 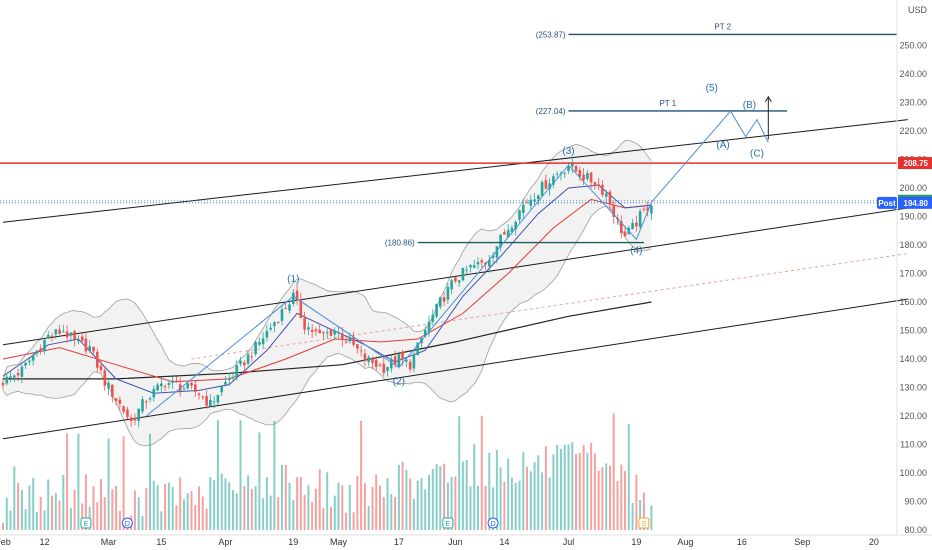 What do you see at coordinates (916, 163) in the screenshot?
I see `resistance-line-tag-label: 208.75` at bounding box center [916, 163].